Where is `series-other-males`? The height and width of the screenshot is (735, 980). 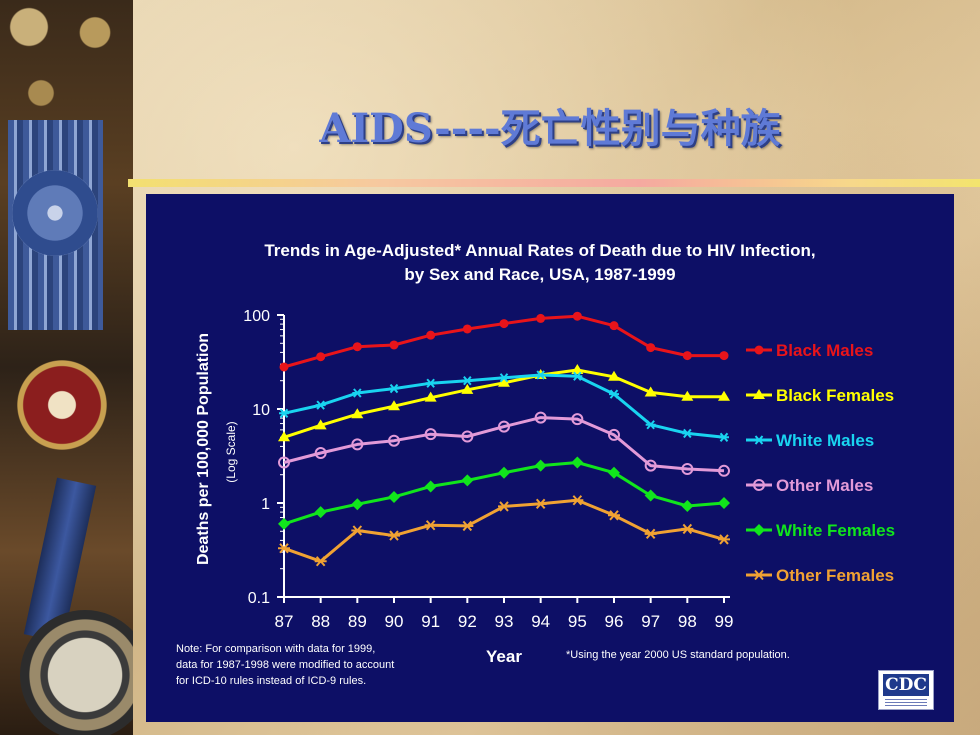
series-other-males is located at coordinates (504, 444).